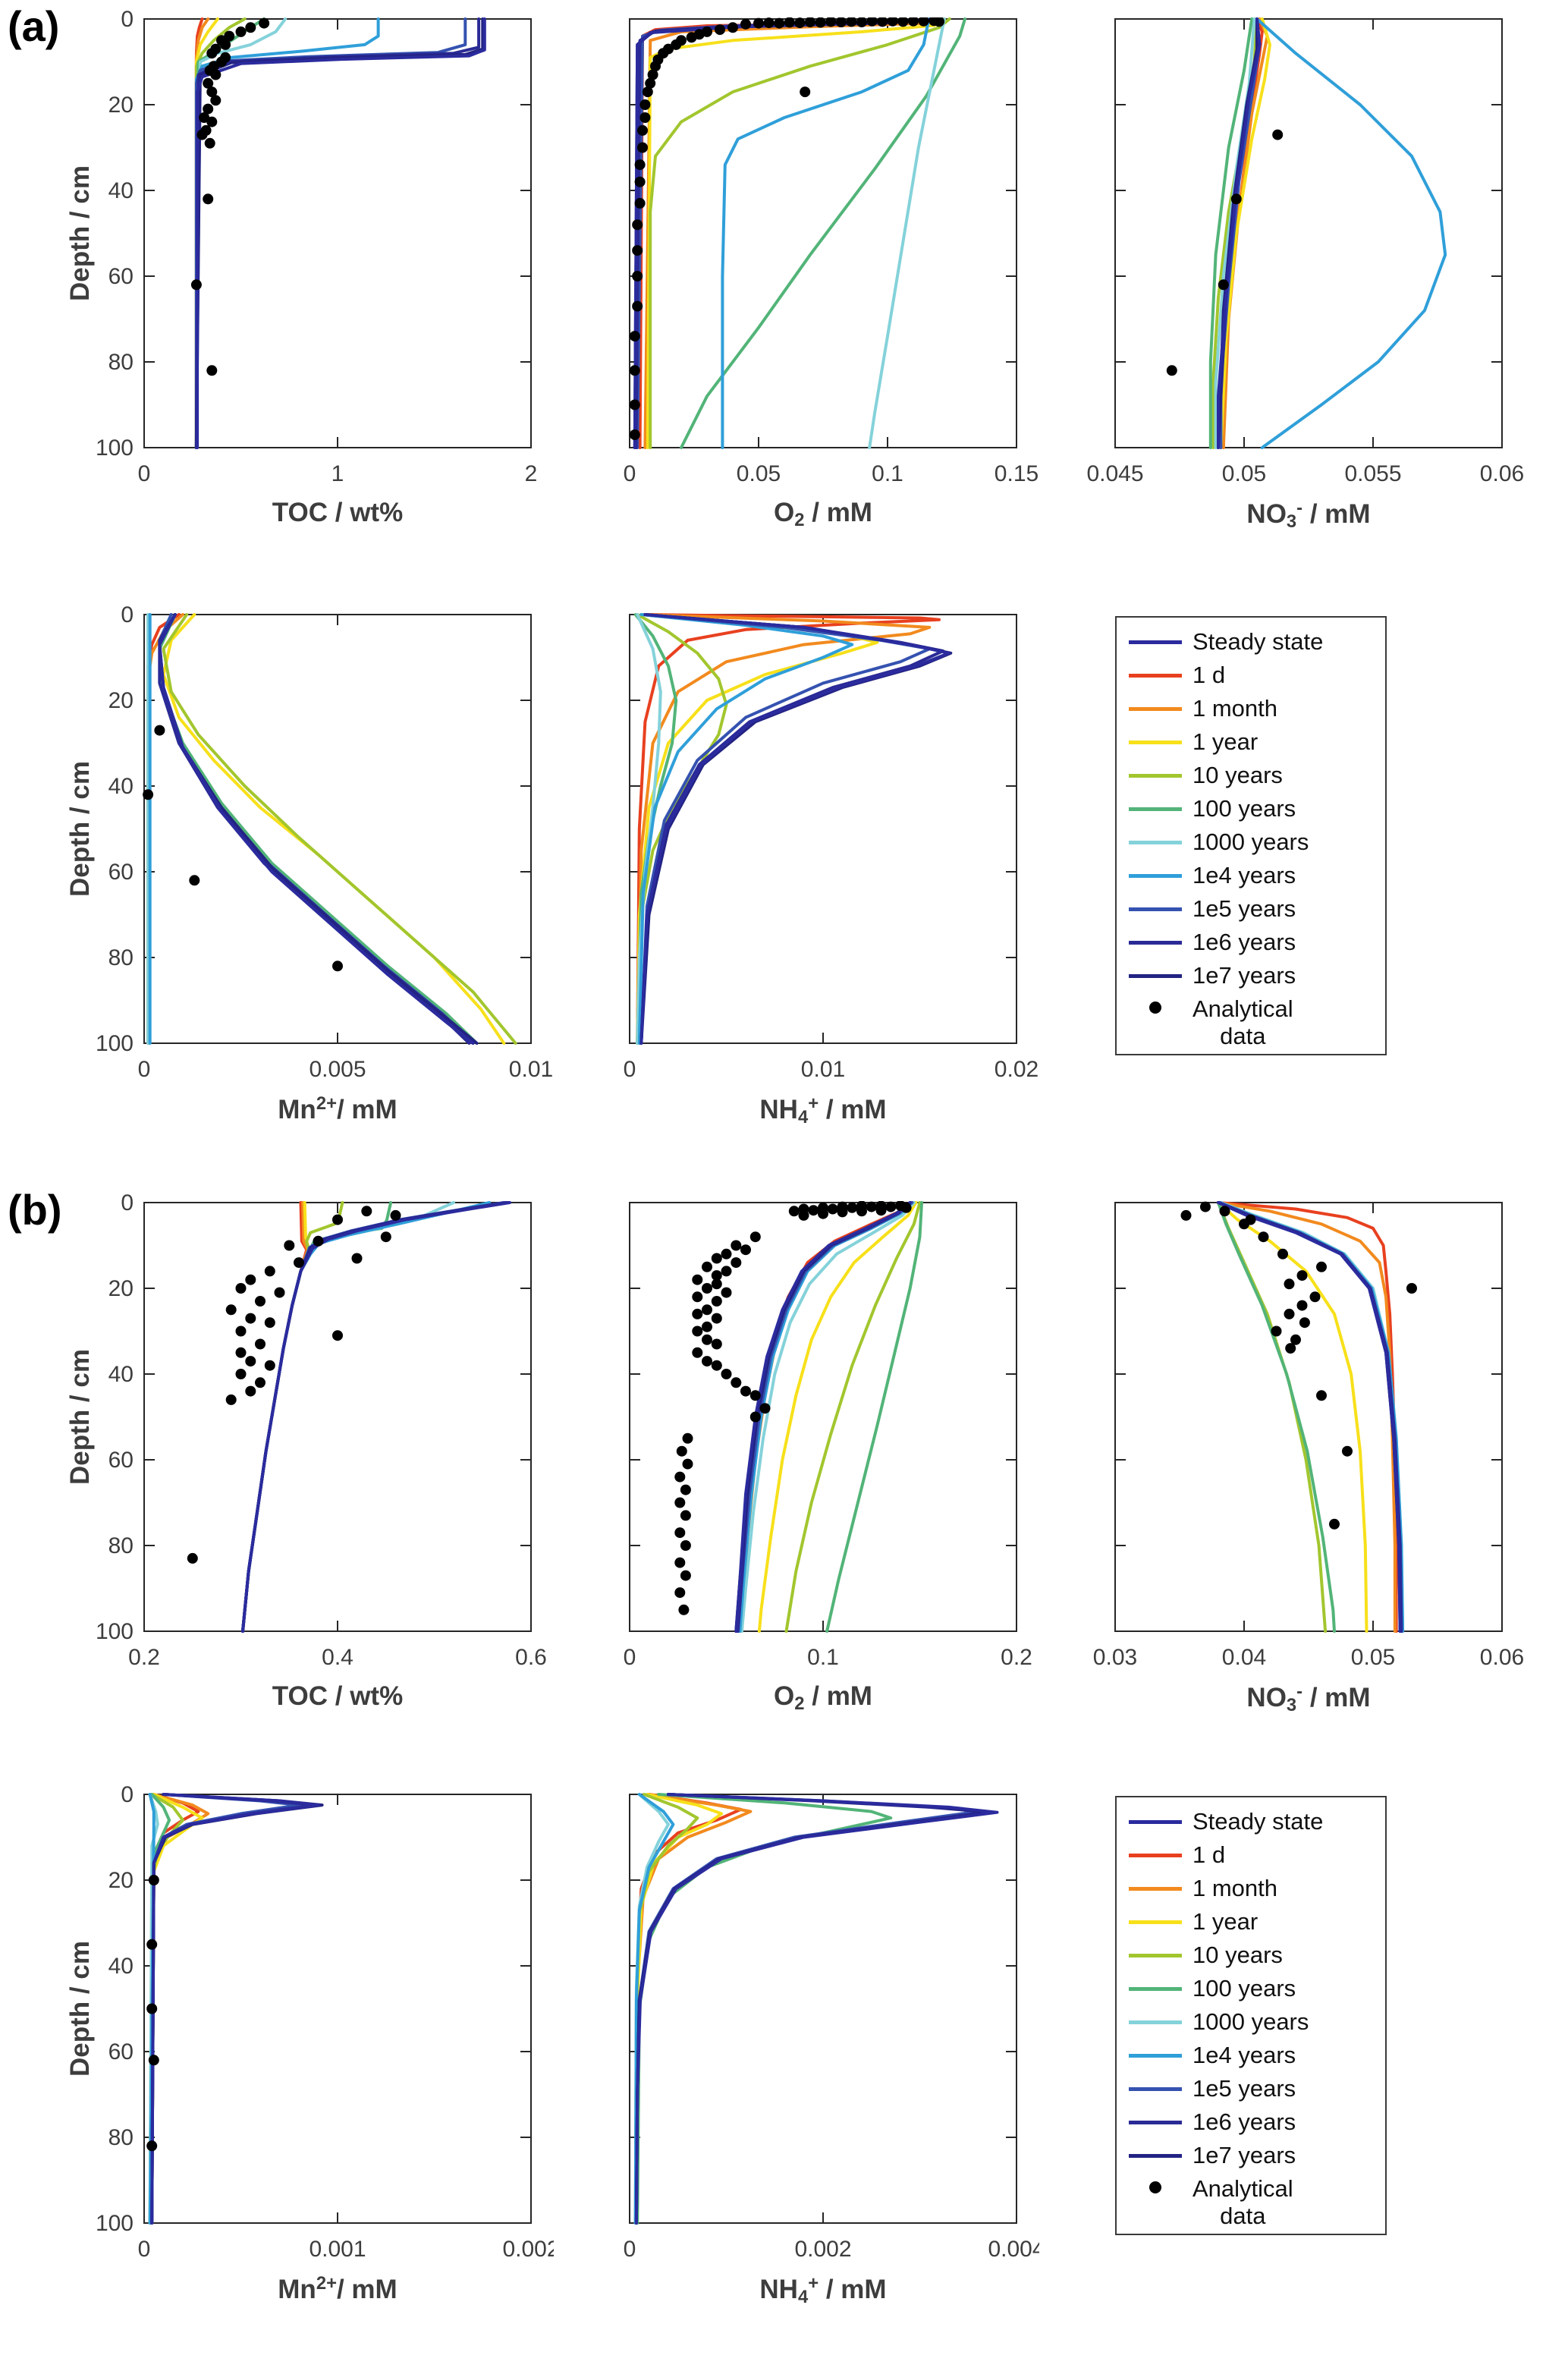 The image size is (1568, 2371). What do you see at coordinates (1209, 675) in the screenshot?
I see `legend-label: 1 d` at bounding box center [1209, 675].